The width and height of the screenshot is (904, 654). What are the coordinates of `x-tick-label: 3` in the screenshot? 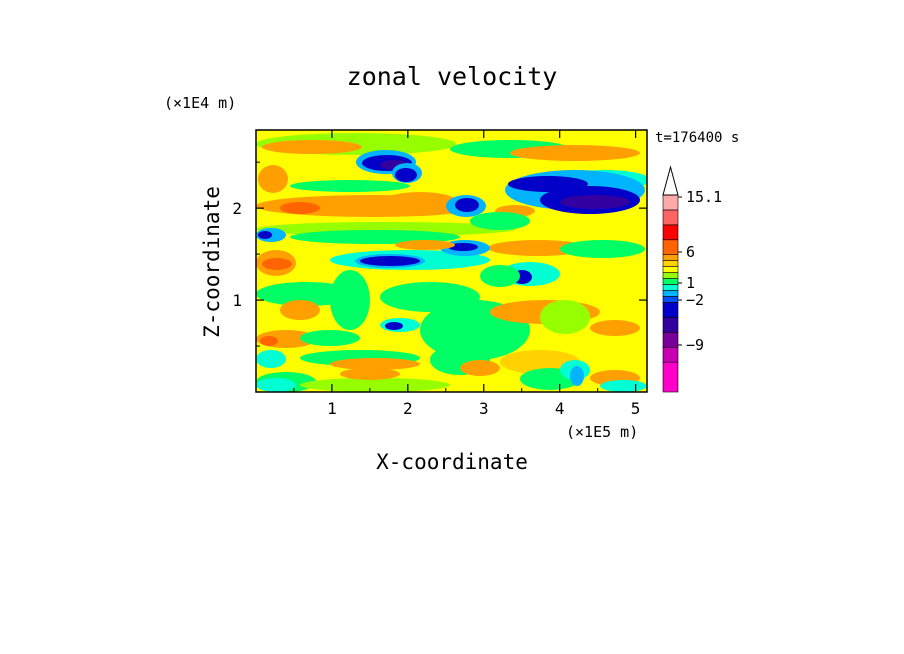 It's located at (484, 408).